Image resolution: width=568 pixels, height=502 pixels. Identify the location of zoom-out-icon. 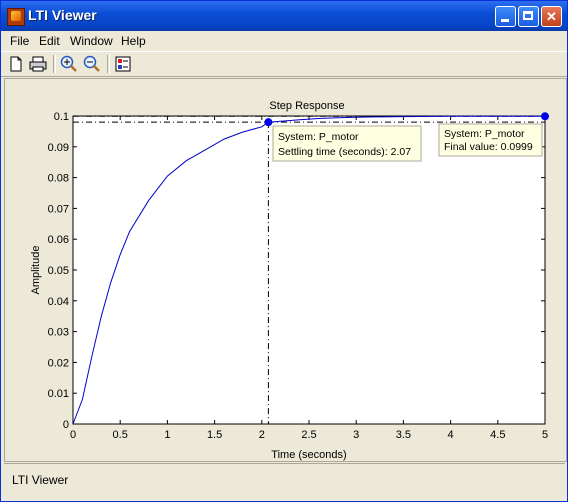
(92, 64).